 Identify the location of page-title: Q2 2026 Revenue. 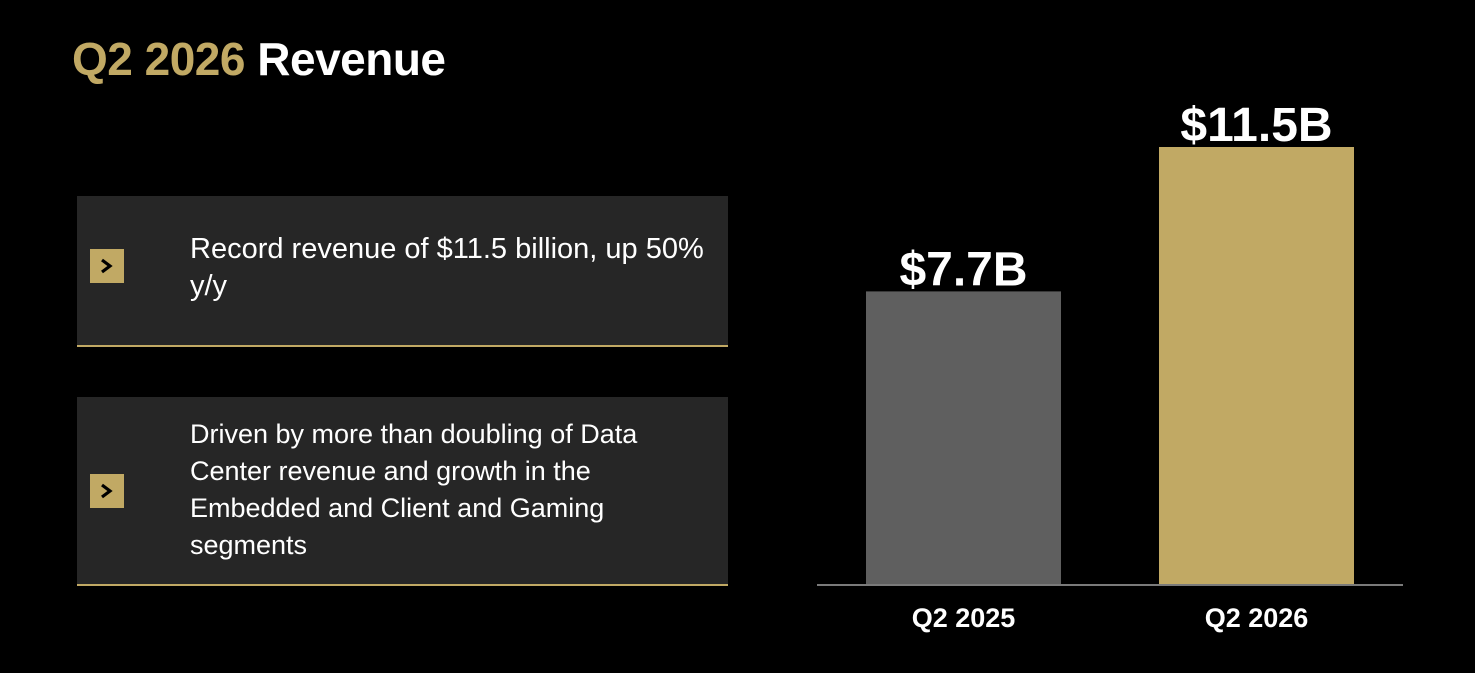
(259, 59).